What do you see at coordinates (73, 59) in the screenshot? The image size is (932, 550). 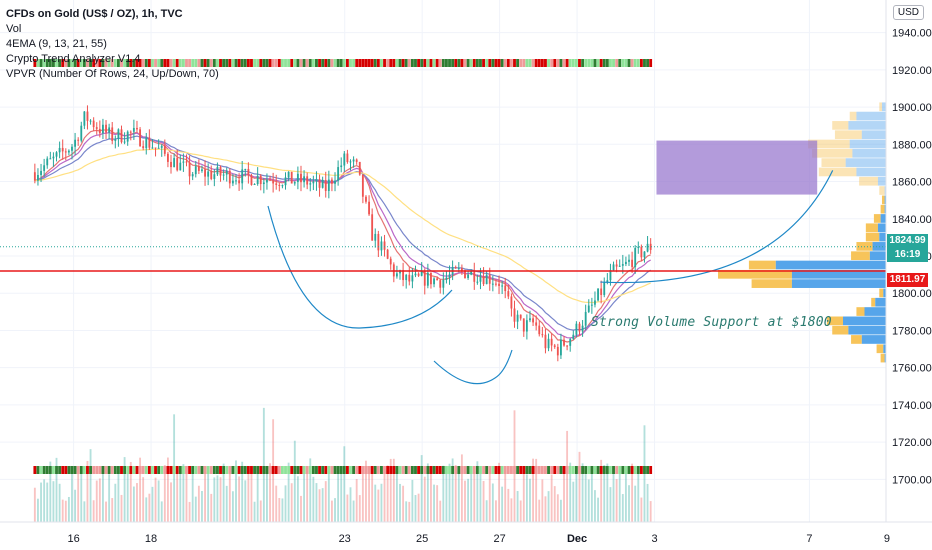 I see `legend-trend-analyzer: Crypto Trend Analyzer V1.4` at bounding box center [73, 59].